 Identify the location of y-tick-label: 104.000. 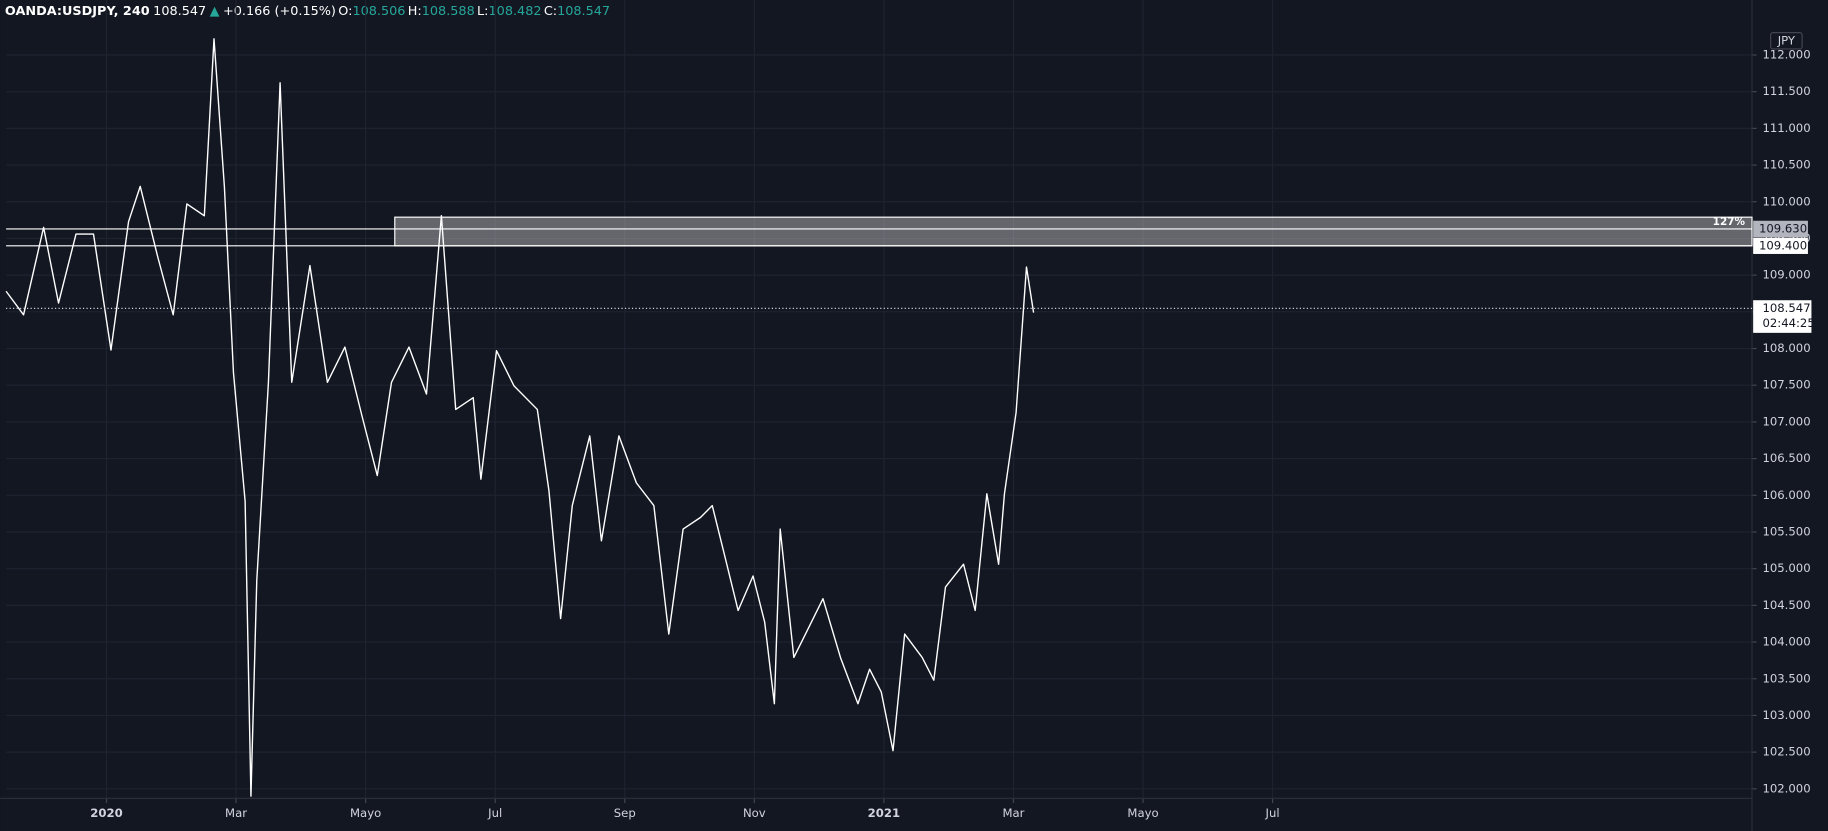
(1786, 642).